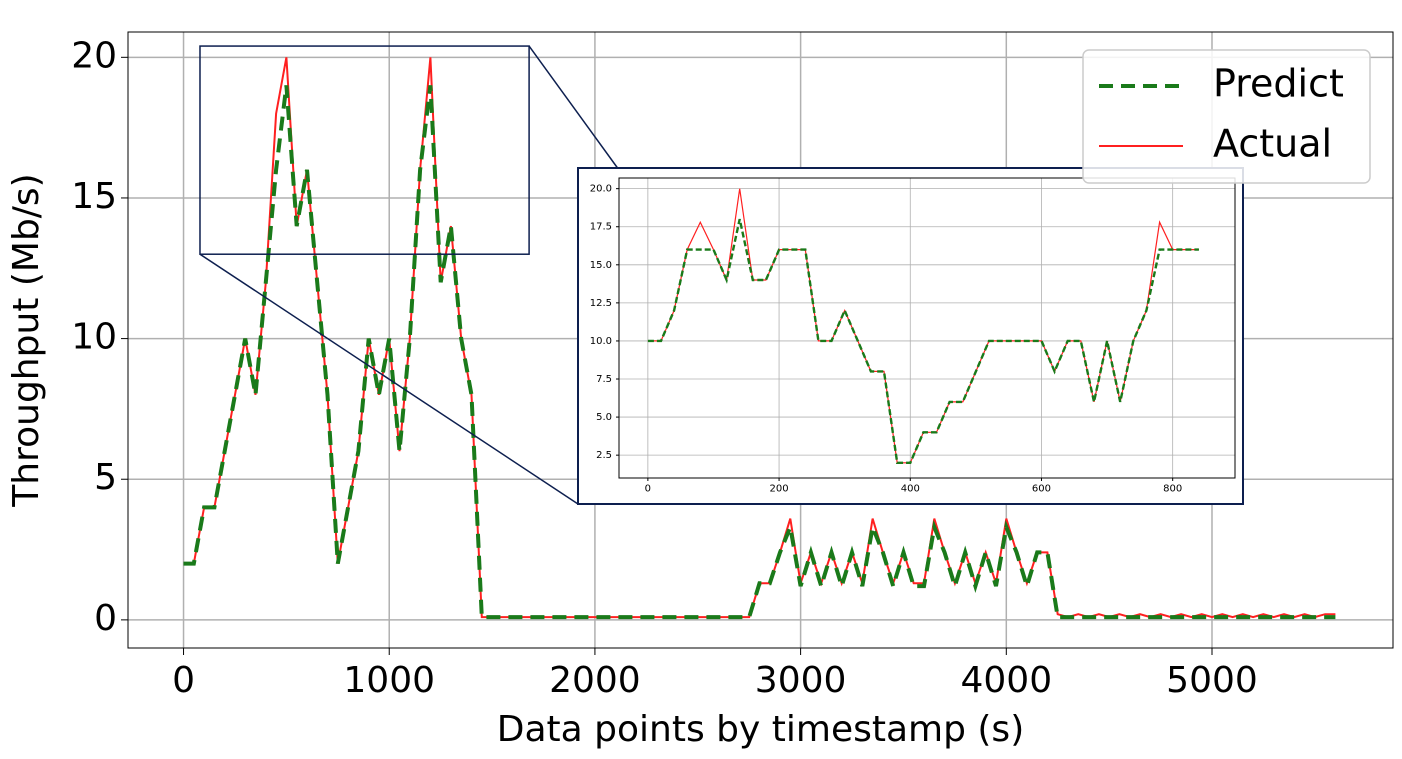  I want to click on y-tick-label: 15, so click(94, 196).